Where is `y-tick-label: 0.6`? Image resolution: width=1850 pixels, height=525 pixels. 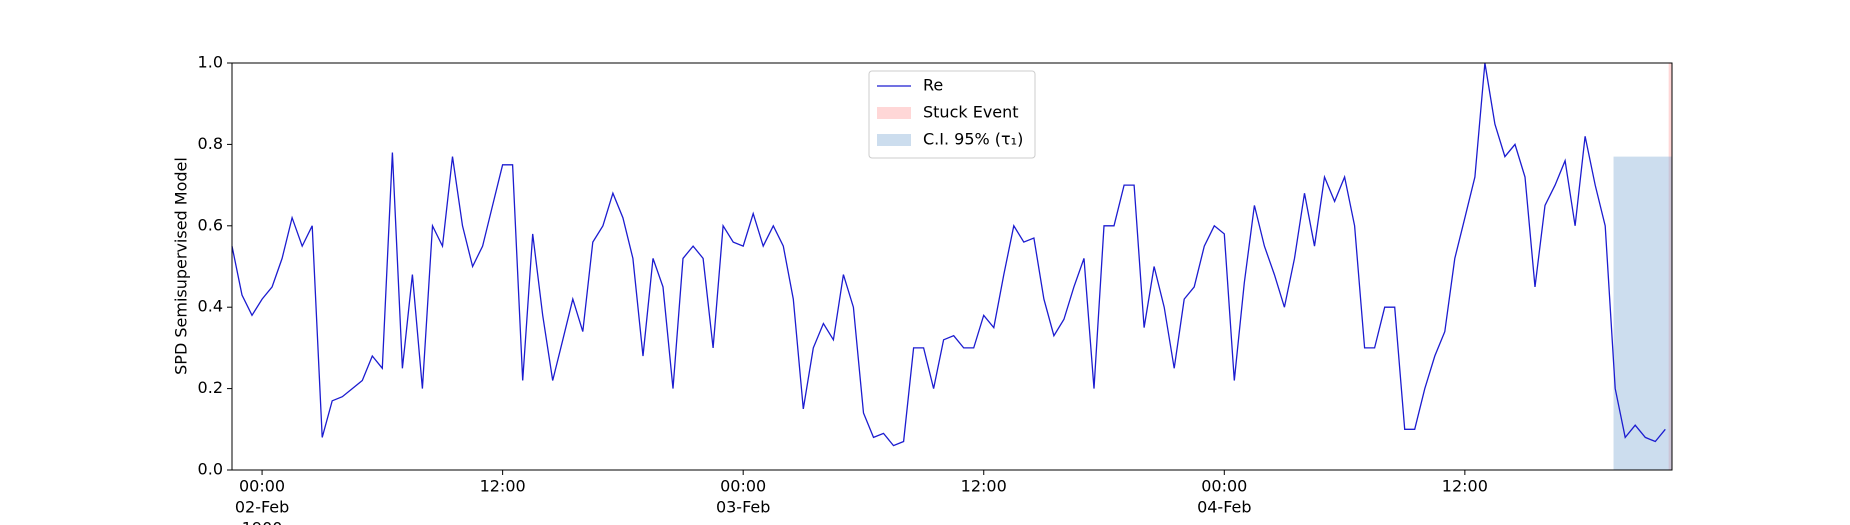 y-tick-label: 0.6 is located at coordinates (210, 224).